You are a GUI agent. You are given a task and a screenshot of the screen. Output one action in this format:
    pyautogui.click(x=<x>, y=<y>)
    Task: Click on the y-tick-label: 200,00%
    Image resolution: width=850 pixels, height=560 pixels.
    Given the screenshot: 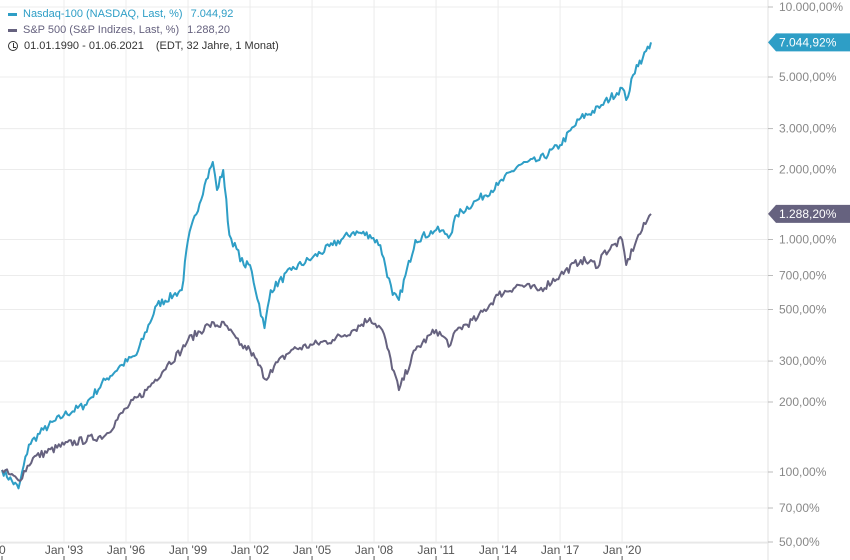 What is the action you would take?
    pyautogui.click(x=803, y=402)
    